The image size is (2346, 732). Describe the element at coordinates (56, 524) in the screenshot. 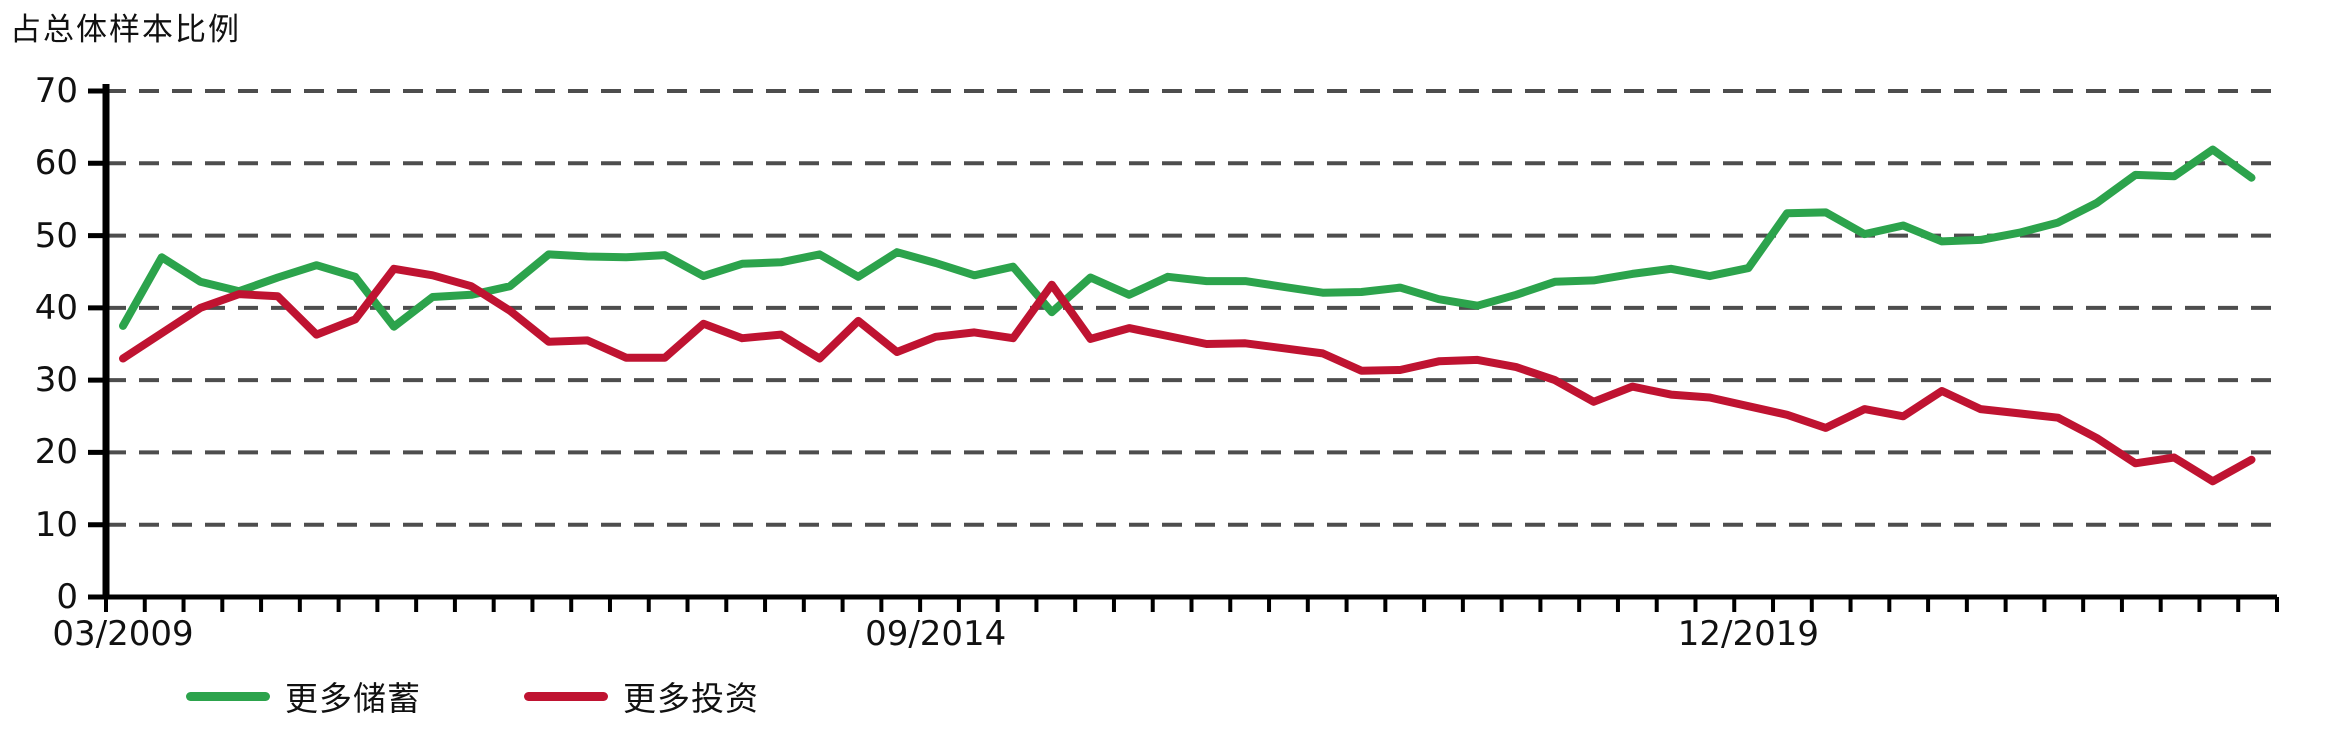

I see `y-tick-label-10: 10` at that location.